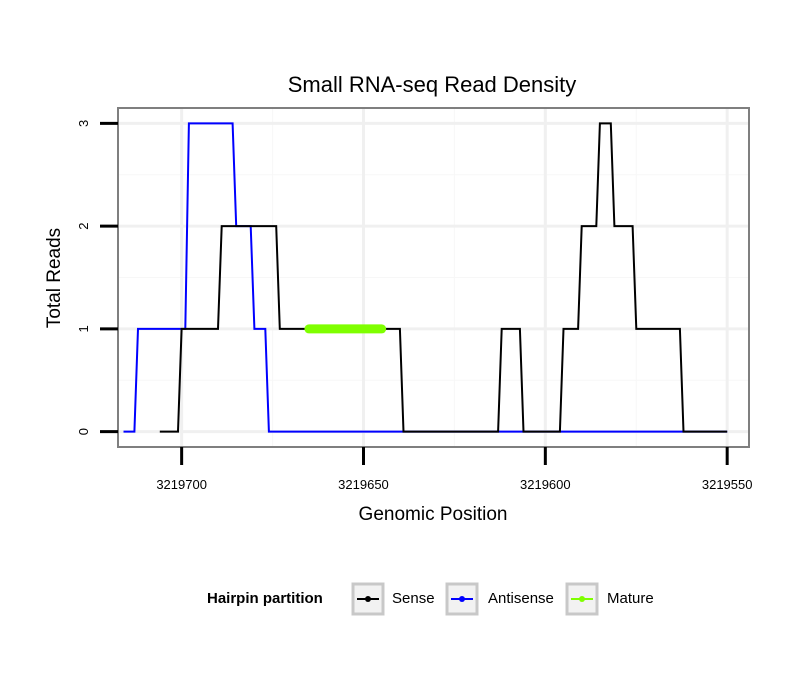 The height and width of the screenshot is (690, 810). Describe the element at coordinates (432, 84) in the screenshot. I see `chart-title: Small RNA-seq Read Density` at that location.